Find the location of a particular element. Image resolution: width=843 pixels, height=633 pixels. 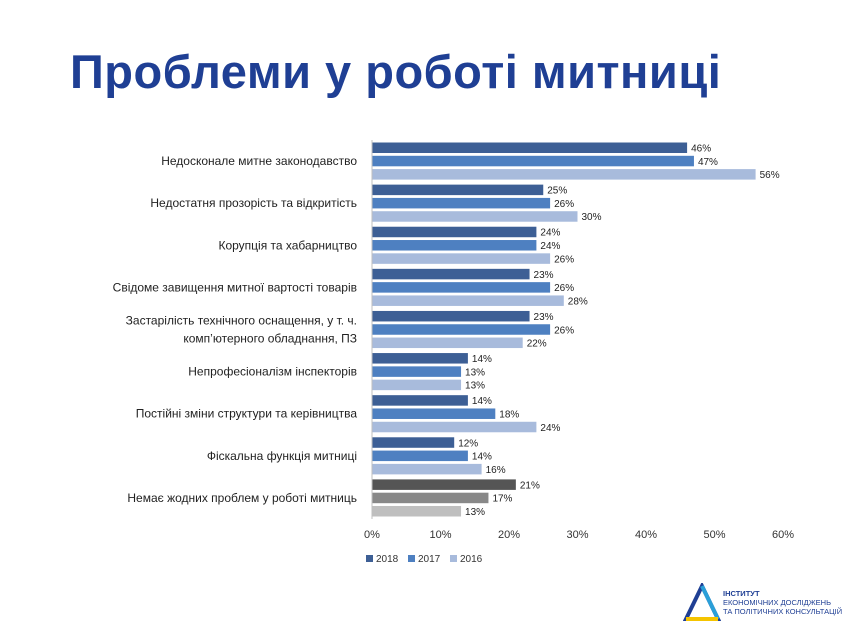

value-label: 21% is located at coordinates (530, 485).